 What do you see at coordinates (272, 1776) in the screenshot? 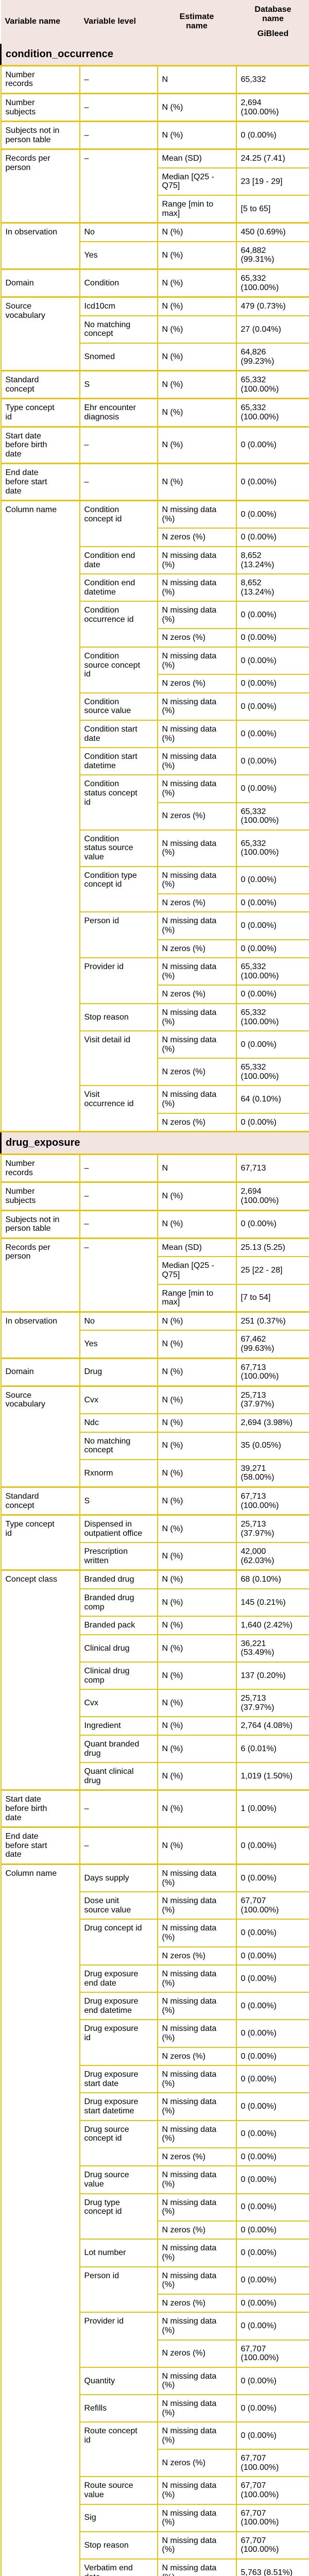
I see `value-cell: 1,019 (1.50%)` at bounding box center [272, 1776].